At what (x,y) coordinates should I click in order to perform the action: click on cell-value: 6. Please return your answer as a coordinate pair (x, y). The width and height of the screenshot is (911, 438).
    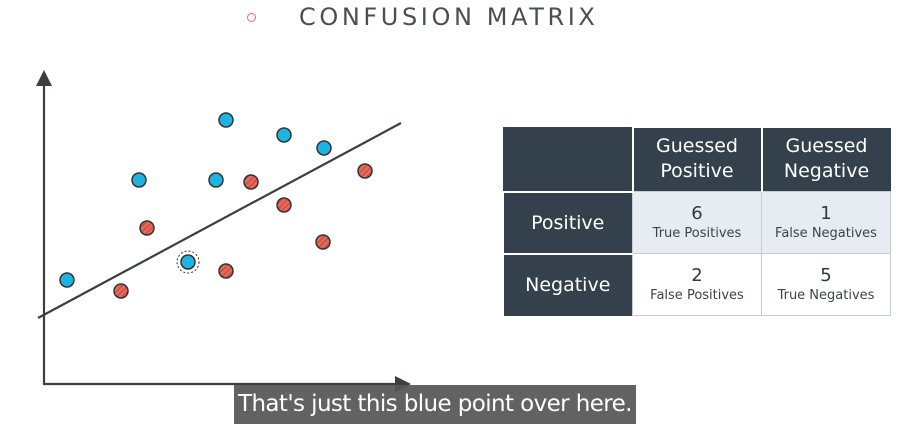
    Looking at the image, I should click on (697, 213).